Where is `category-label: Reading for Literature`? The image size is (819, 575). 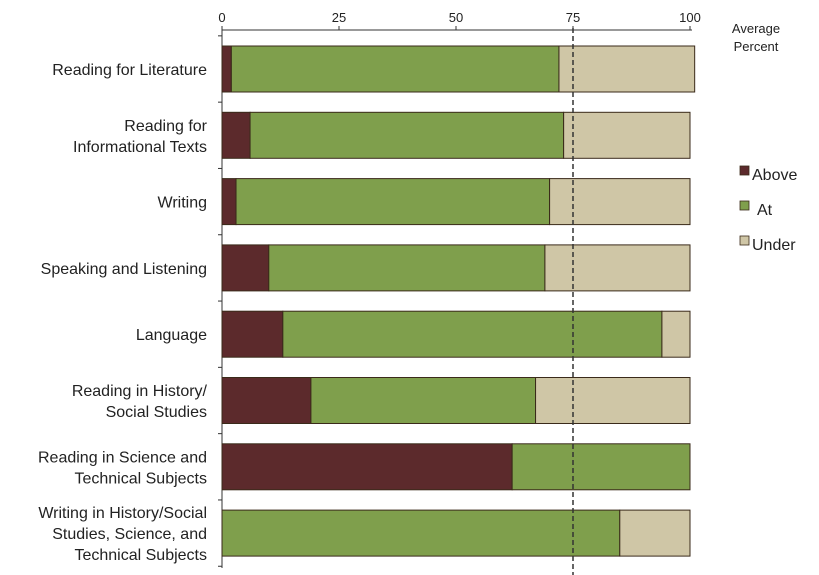
category-label: Reading for Literature is located at coordinates (129, 70).